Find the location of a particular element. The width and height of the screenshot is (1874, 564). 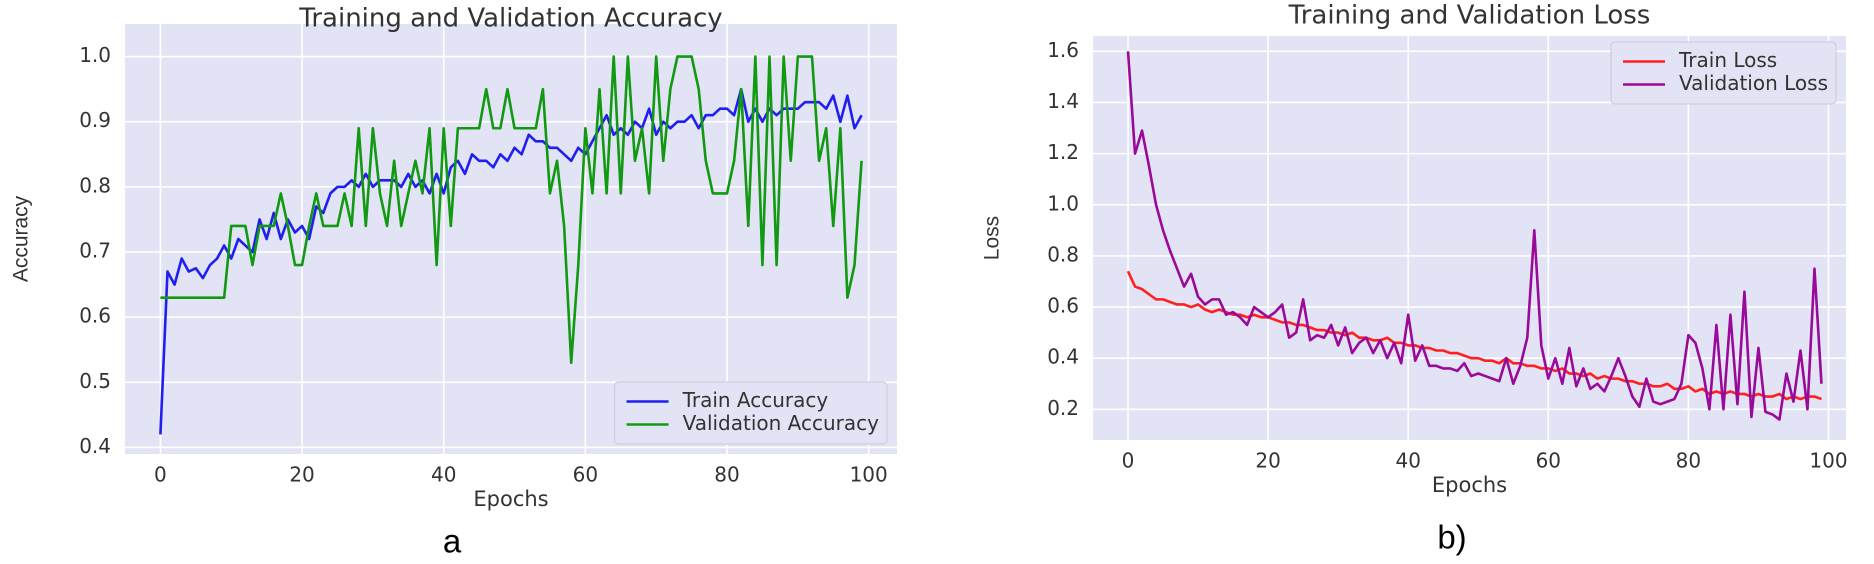

y-tick-label: 0.7 is located at coordinates (95, 251).